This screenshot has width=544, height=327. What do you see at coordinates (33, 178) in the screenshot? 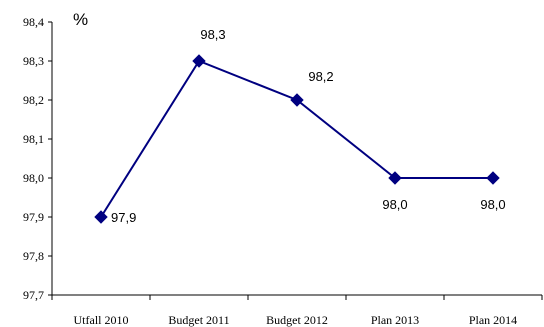
I see `y-tick-label: 98,0` at bounding box center [33, 178].